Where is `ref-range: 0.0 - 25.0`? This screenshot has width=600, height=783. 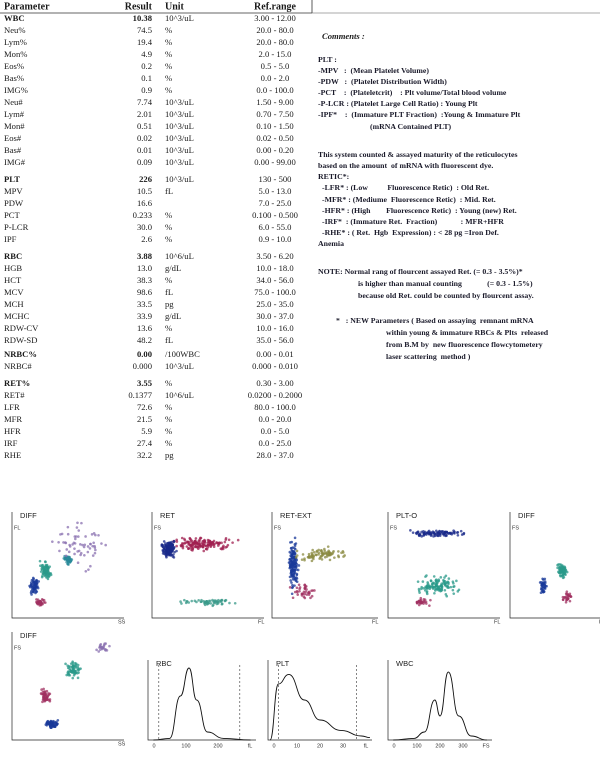
ref-range: 0.0 - 25.0 is located at coordinates (275, 443).